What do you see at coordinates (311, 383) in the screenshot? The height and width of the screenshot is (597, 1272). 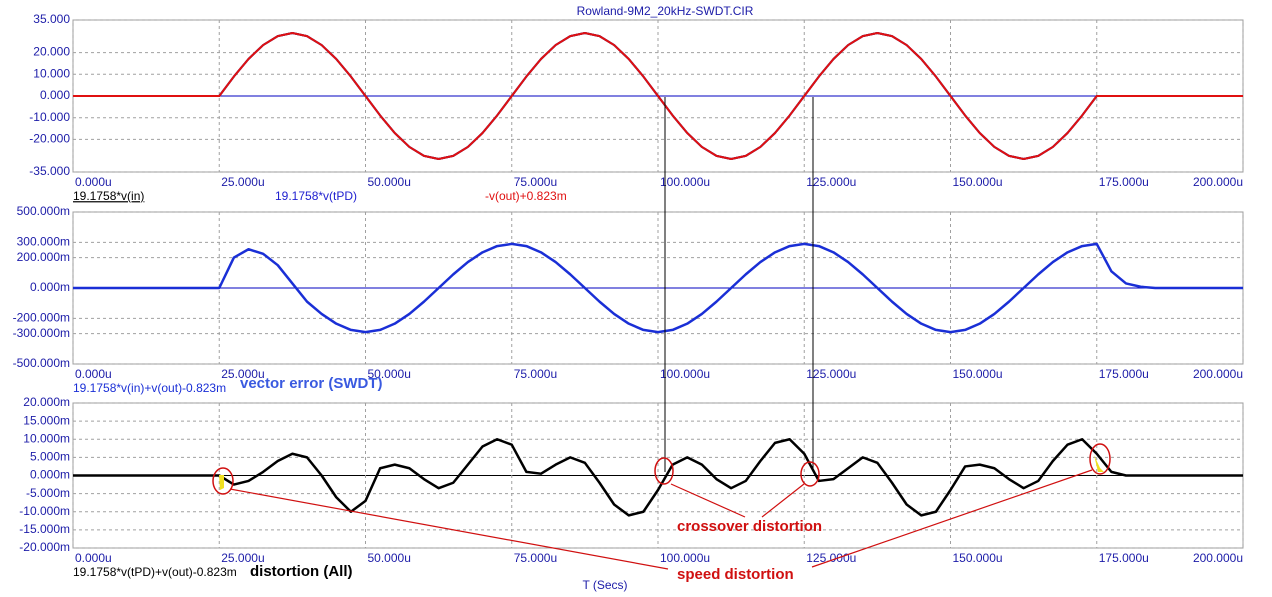 I see `annotation: vector error (SWDT)` at bounding box center [311, 383].